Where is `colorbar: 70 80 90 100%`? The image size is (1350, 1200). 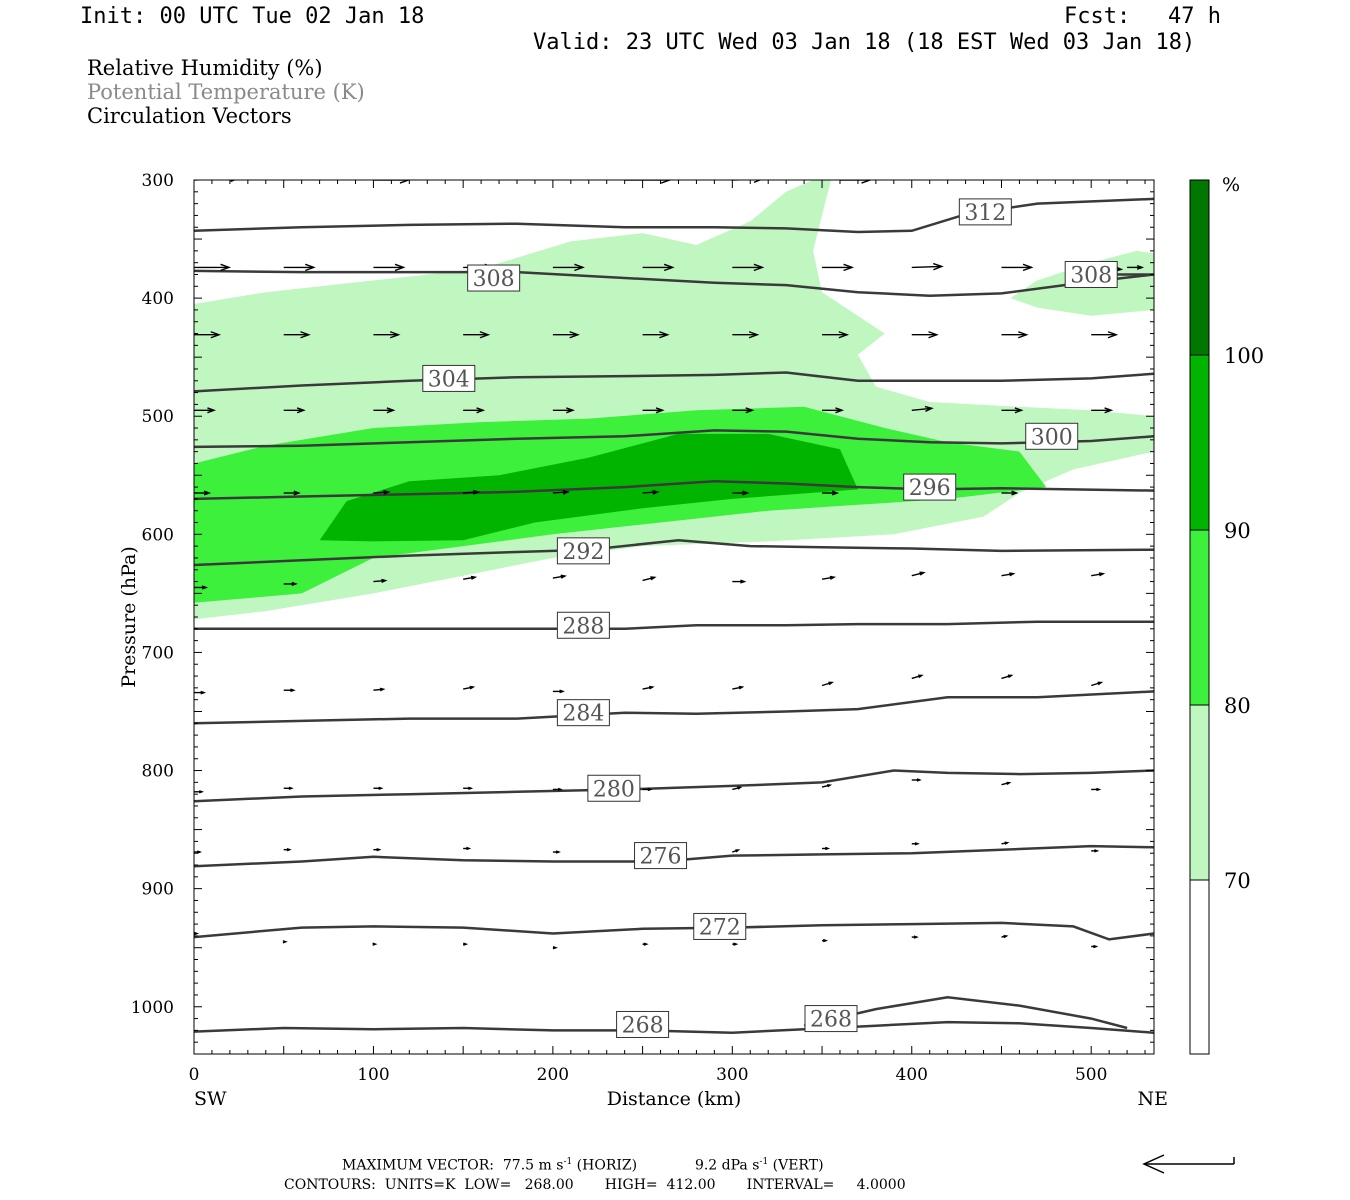
colorbar: 70 80 90 100% is located at coordinates (1226, 614).